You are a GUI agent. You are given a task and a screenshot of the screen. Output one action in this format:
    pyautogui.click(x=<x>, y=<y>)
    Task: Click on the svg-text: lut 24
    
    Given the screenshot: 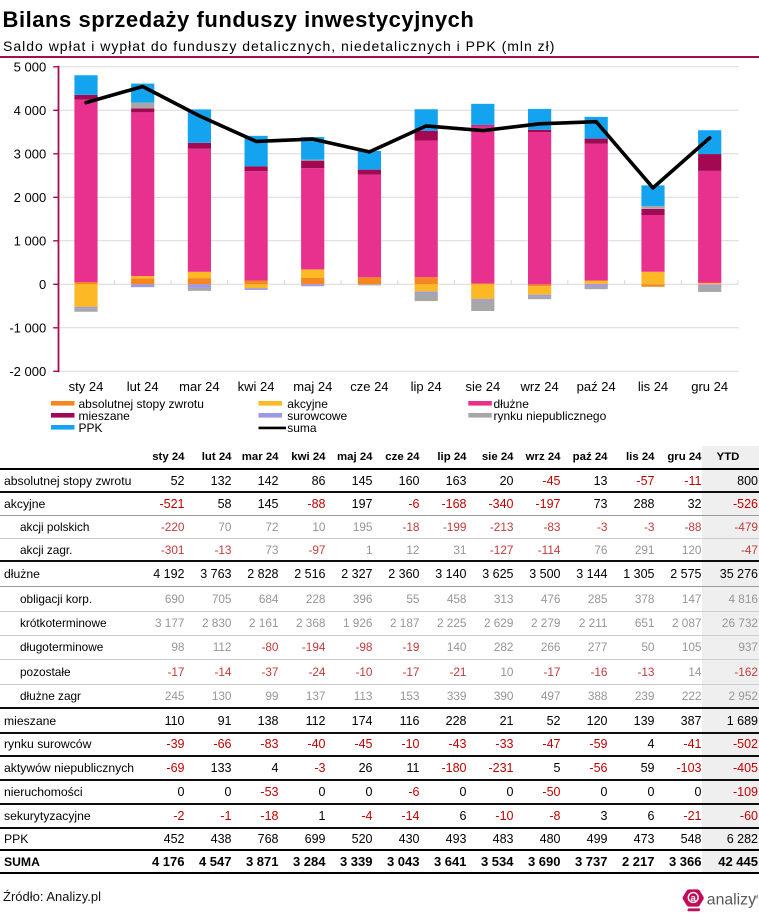 What is the action you would take?
    pyautogui.click(x=143, y=386)
    